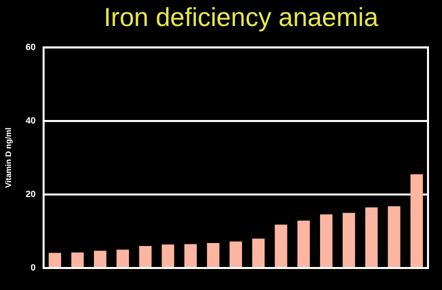 The width and height of the screenshot is (442, 290). What do you see at coordinates (31, 193) in the screenshot?
I see `y-tick-label: 20` at bounding box center [31, 193].